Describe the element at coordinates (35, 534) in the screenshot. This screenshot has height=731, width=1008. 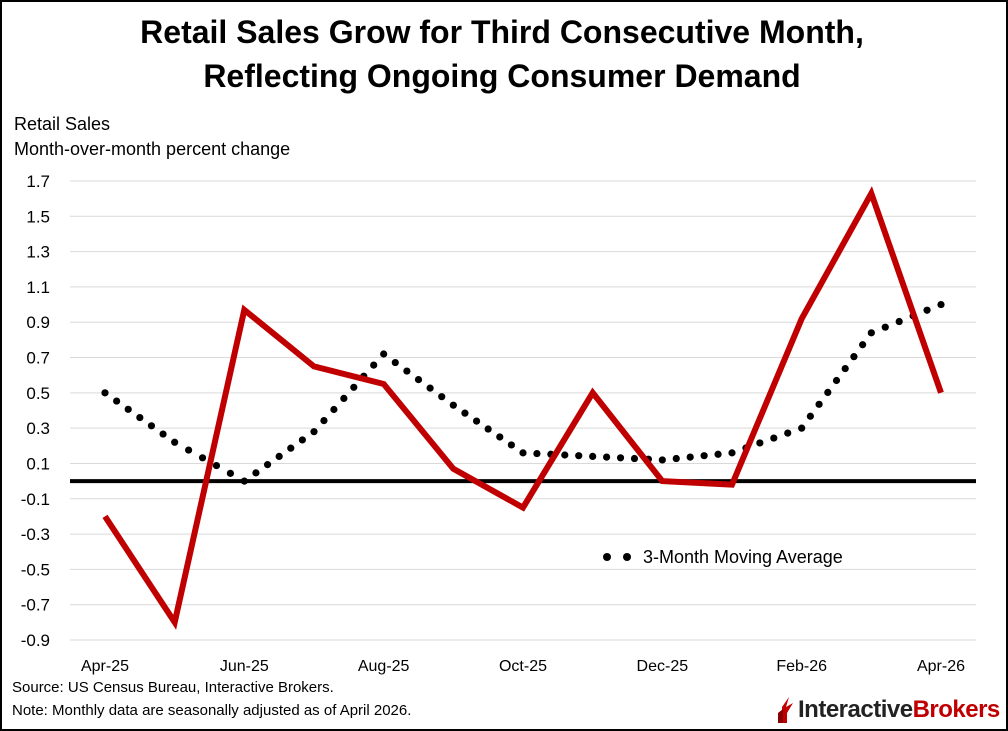
I see `y-tick-label: -0.3` at that location.